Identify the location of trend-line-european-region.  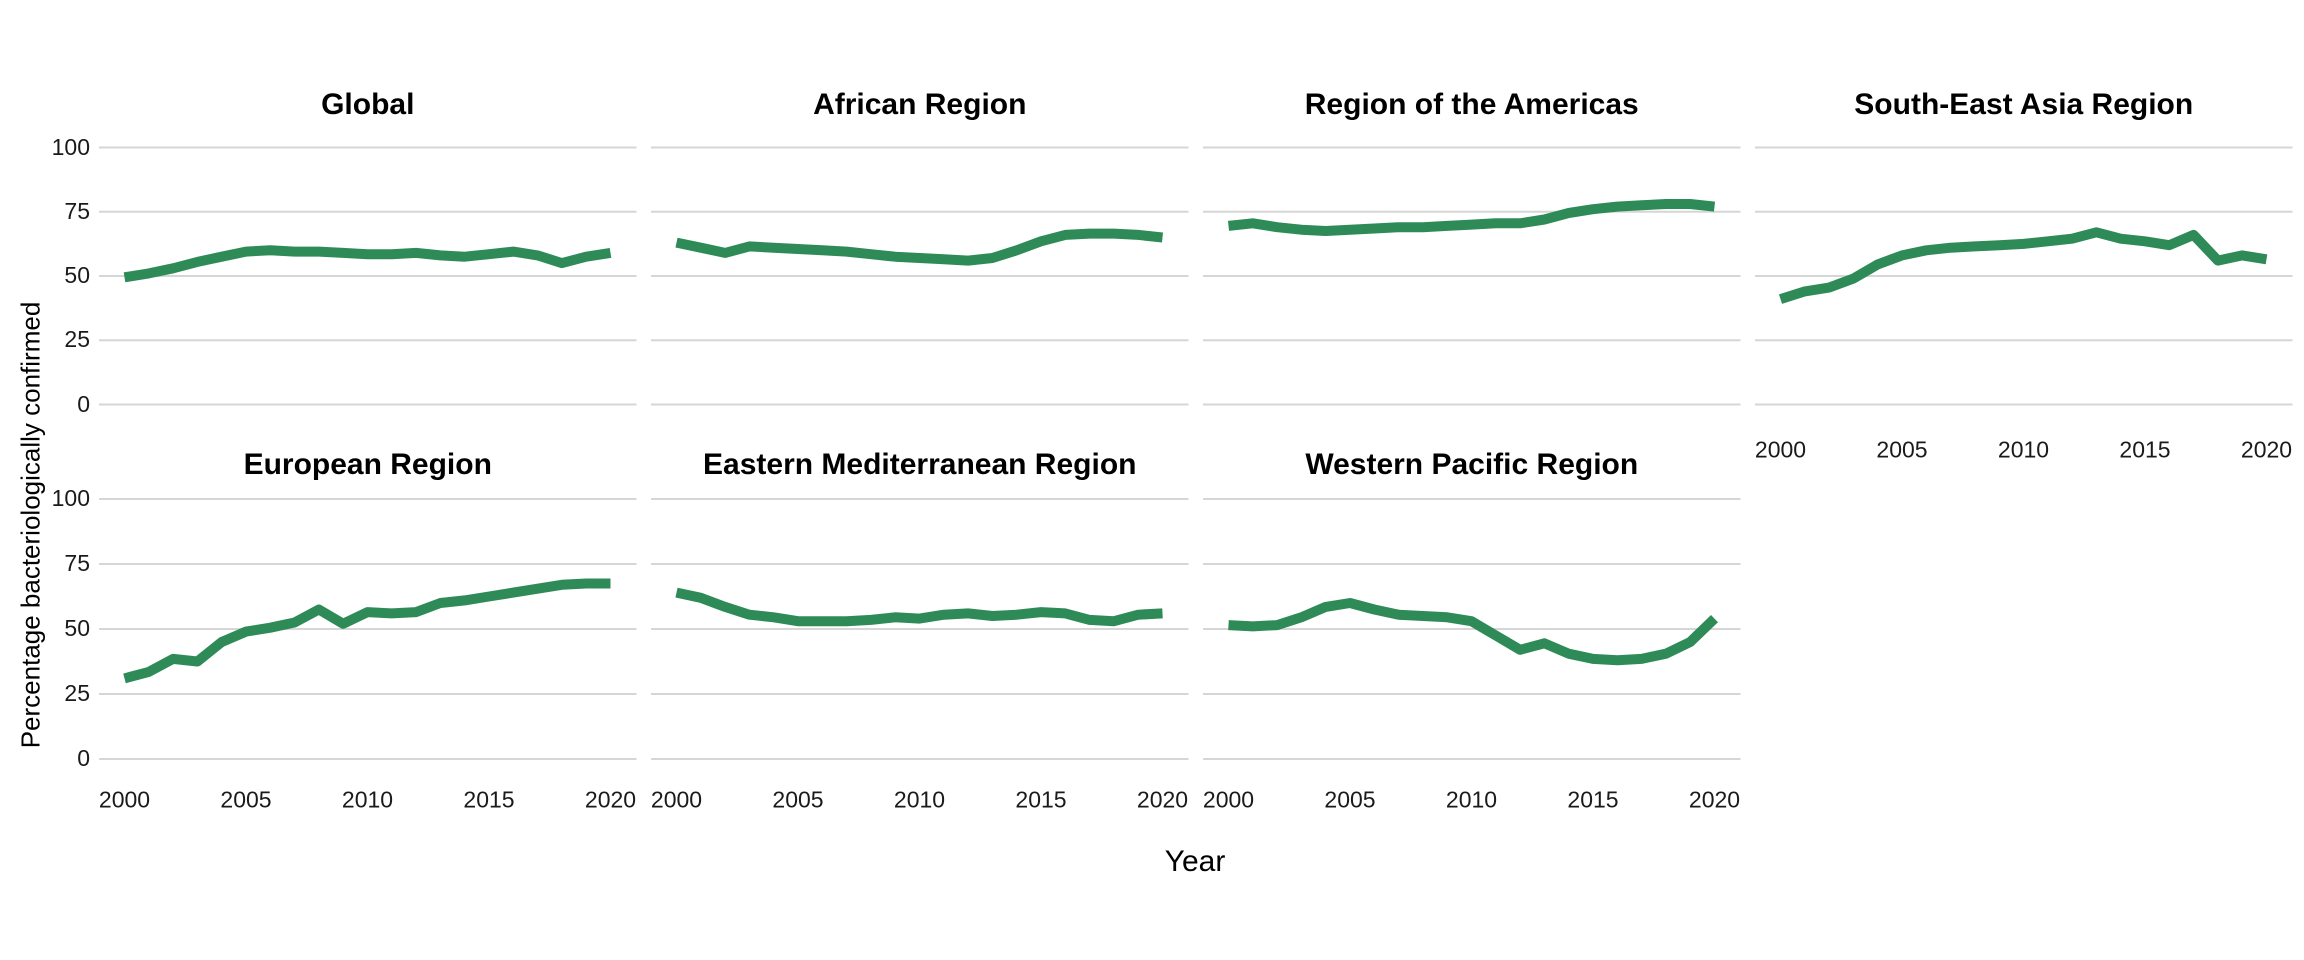
(367, 631).